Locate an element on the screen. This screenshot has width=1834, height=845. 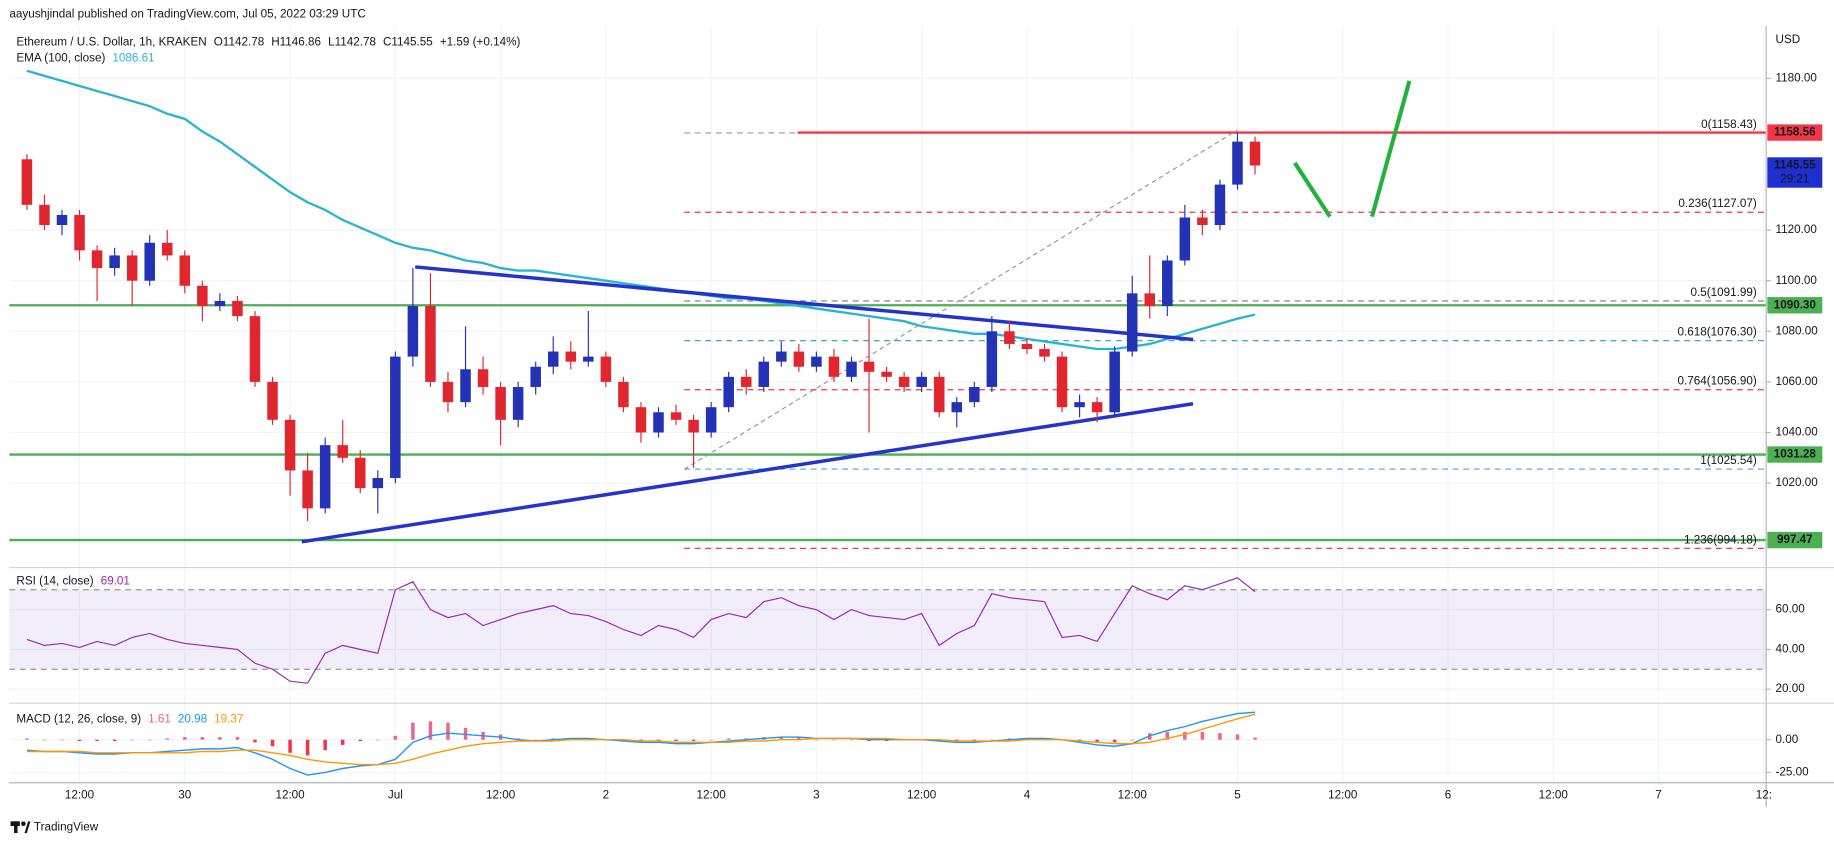
rsi-band is located at coordinates (888, 629).